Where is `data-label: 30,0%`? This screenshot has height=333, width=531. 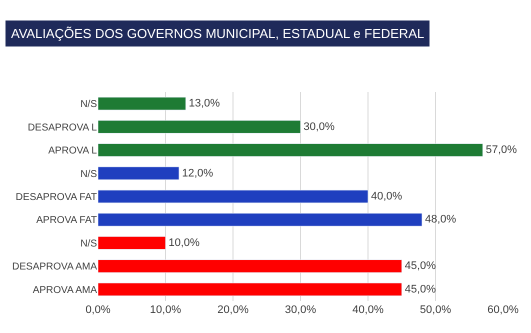 data-label: 30,0% is located at coordinates (319, 126).